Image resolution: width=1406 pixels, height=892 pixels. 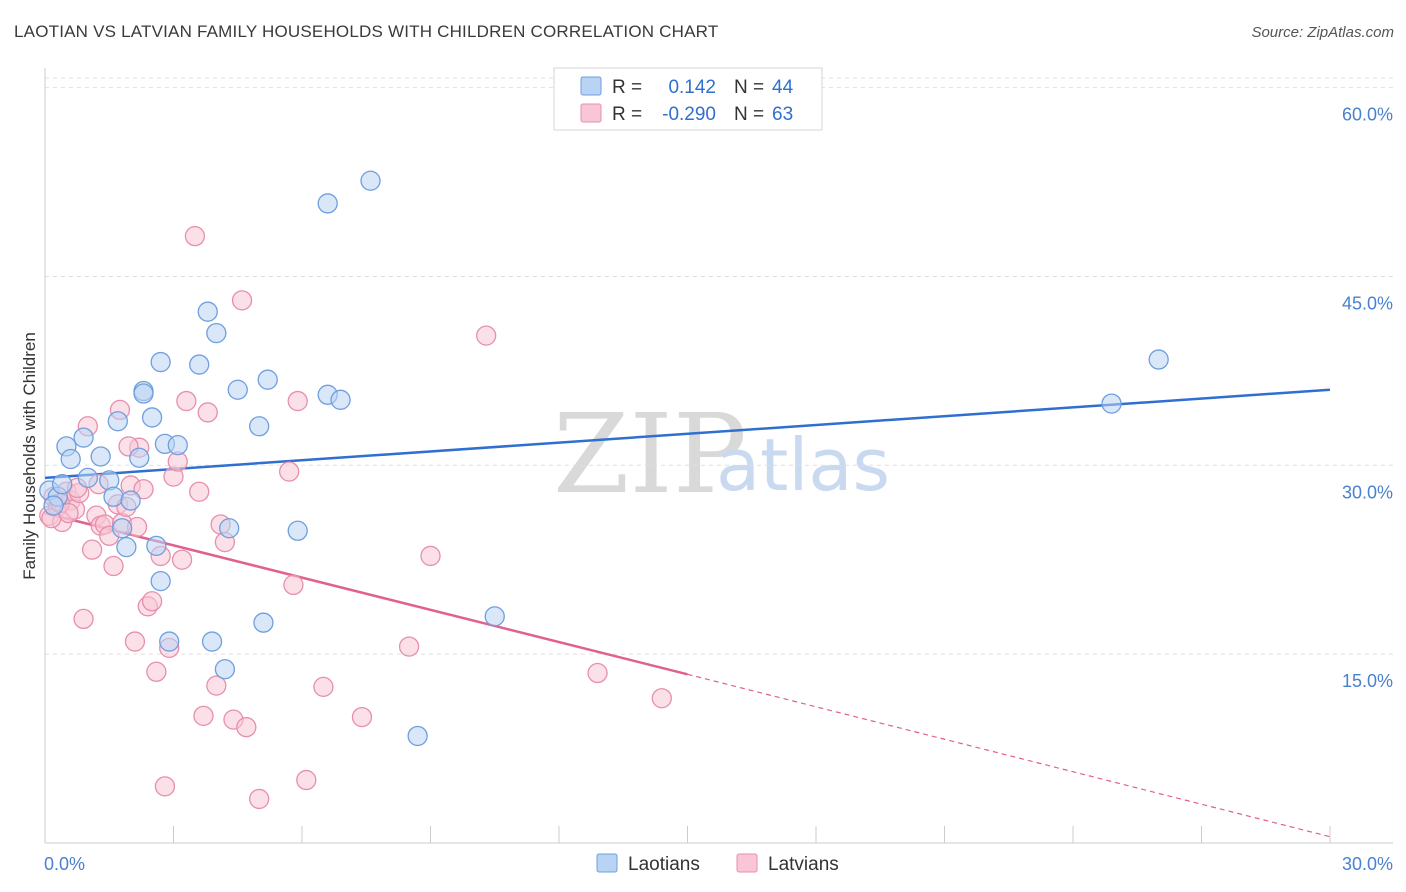 I want to click on bottom-legend-swatch-laotians, so click(x=607, y=863).